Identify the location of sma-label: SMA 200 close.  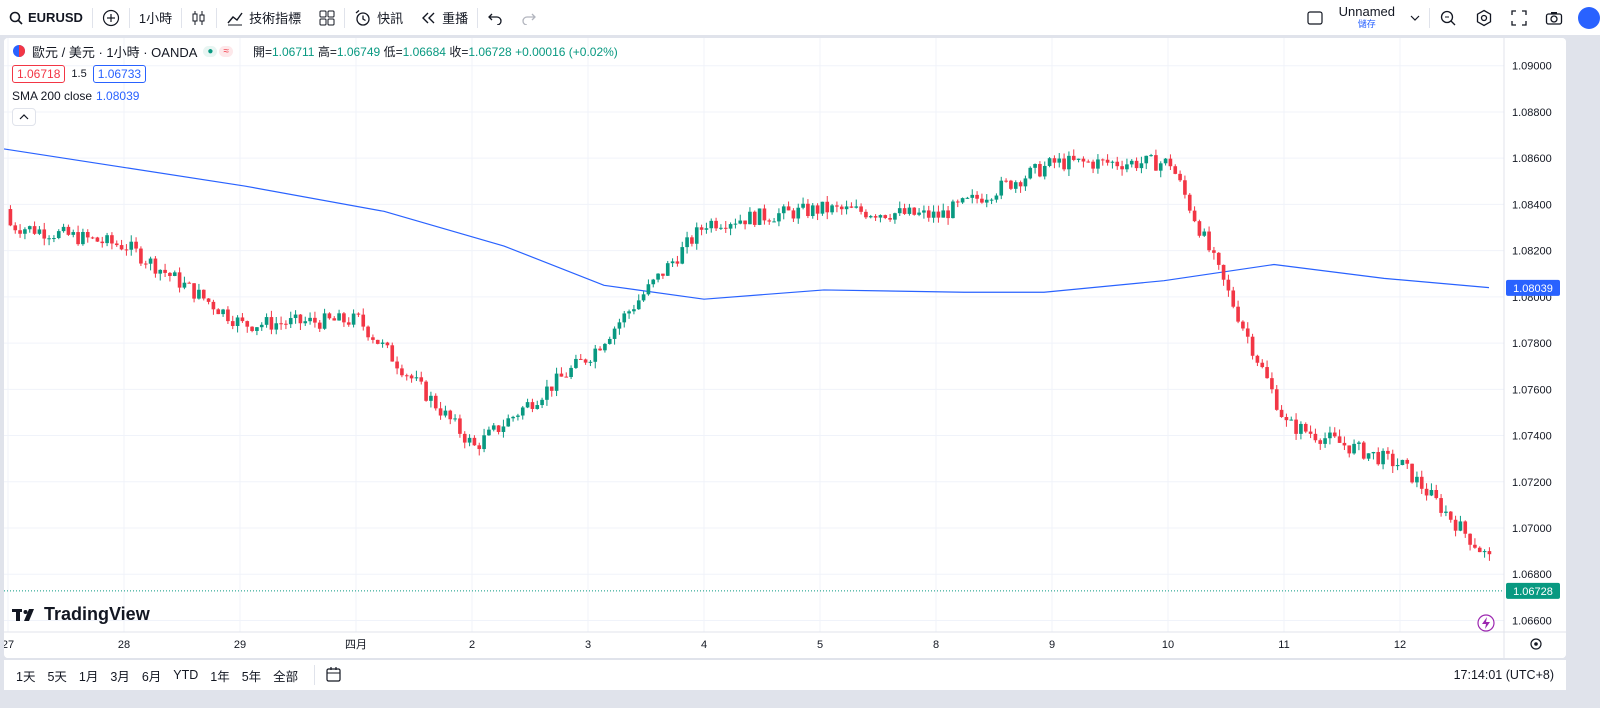
(52, 96).